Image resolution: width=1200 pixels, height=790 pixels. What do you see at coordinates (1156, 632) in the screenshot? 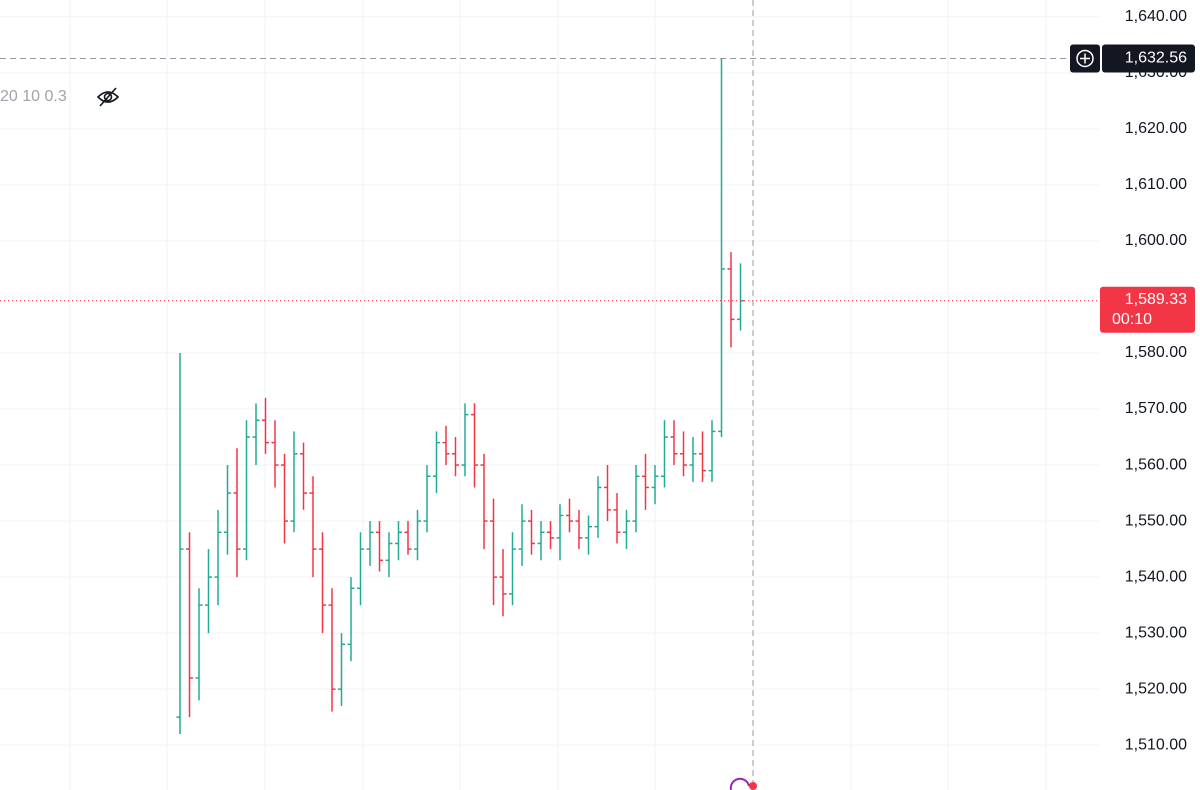
I see `y-tick-label: 1,530.00` at bounding box center [1156, 632].